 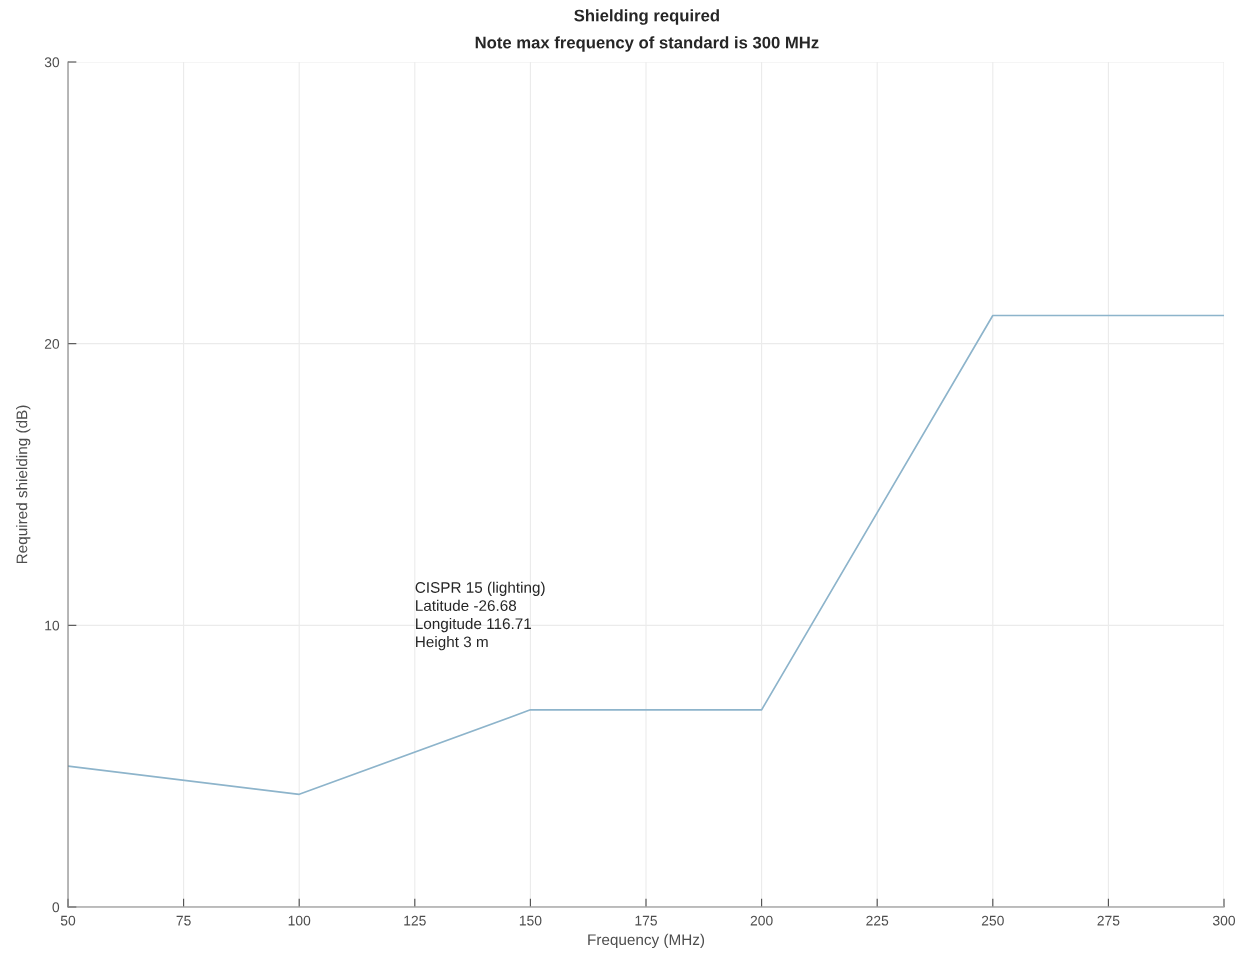 I want to click on annotation: CISPR 15 (lighting) Latitude -26.68 Longitude 116.71 Height 3 m, so click(x=480, y=616).